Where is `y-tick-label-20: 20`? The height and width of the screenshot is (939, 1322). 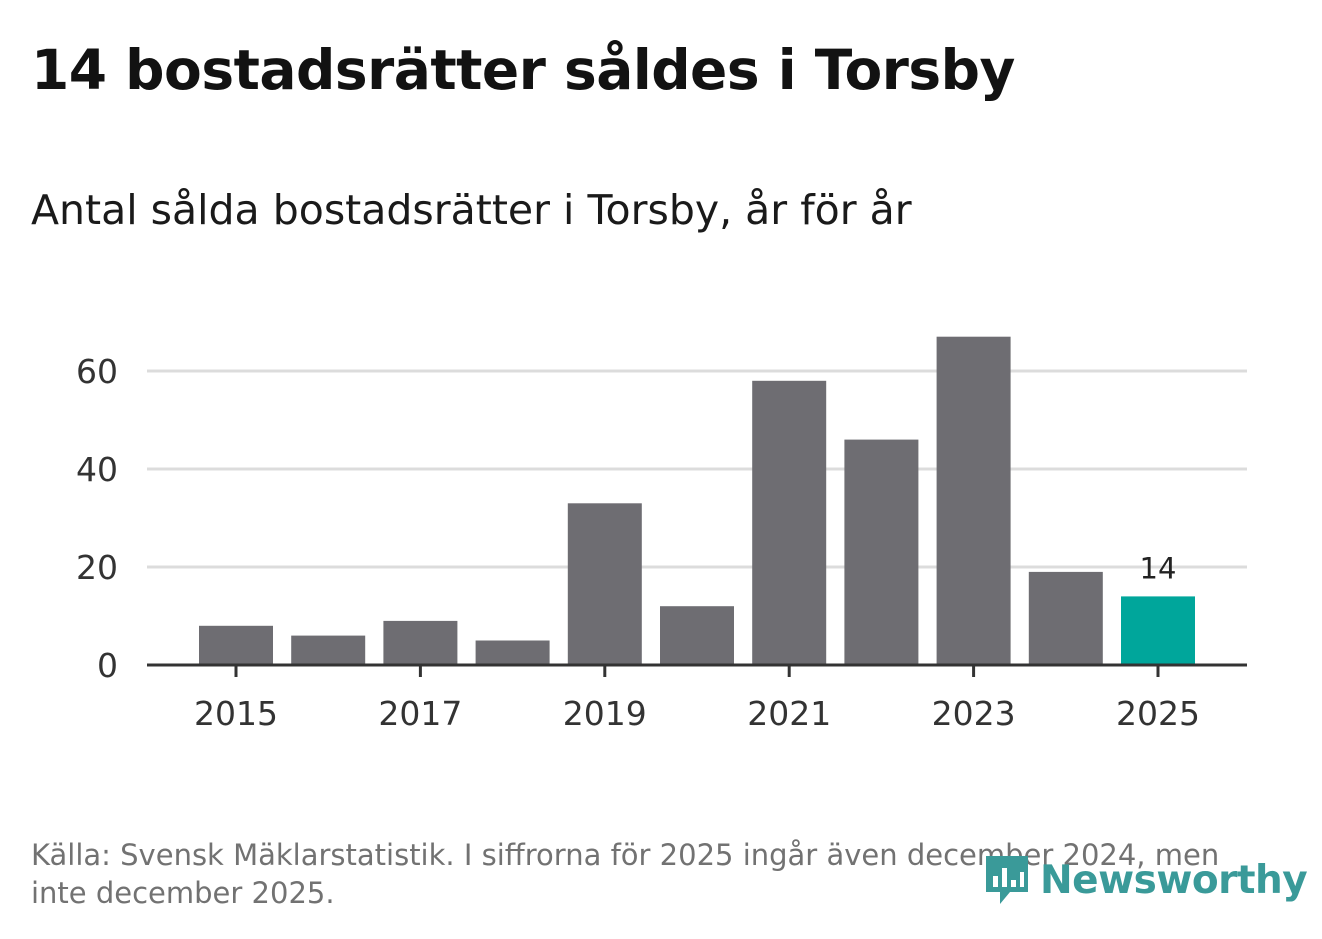
y-tick-label-20: 20 is located at coordinates (97, 567).